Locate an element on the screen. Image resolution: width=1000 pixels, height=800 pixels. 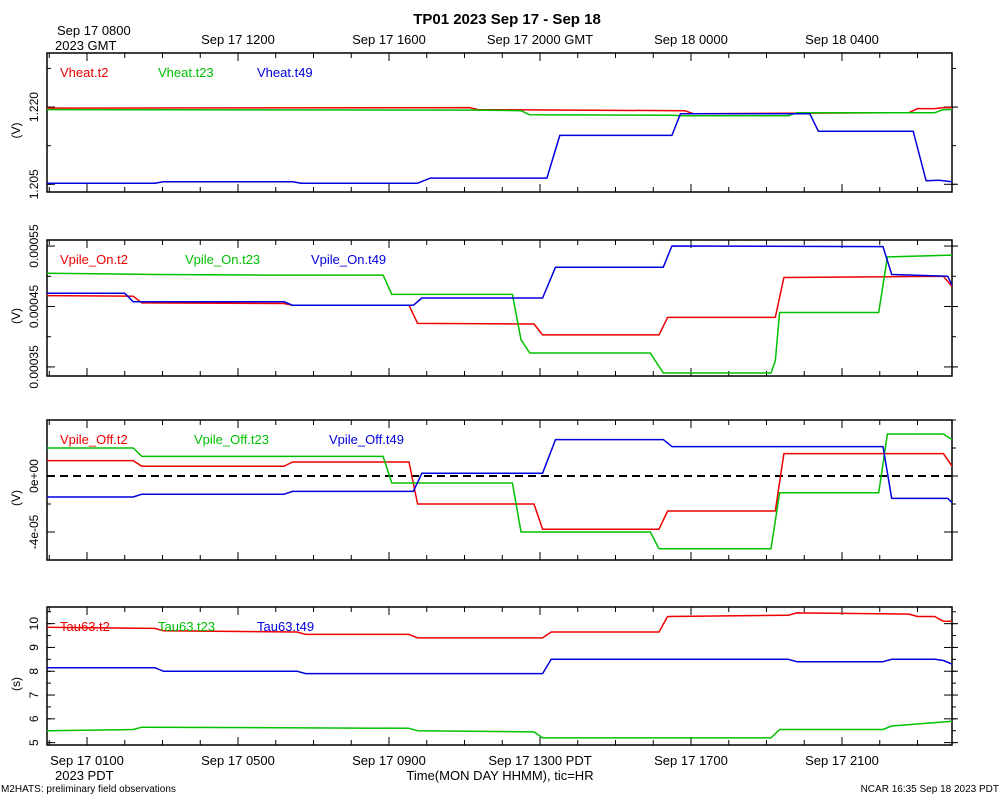
series-line-vpile-on-t2 is located at coordinates (499, 305).